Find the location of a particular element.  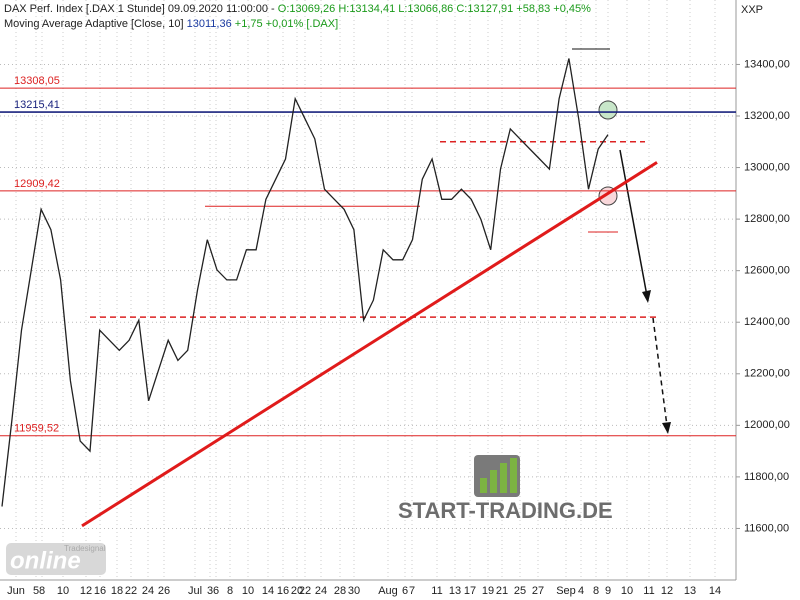

x-tick-label: Jul is located at coordinates (195, 591).